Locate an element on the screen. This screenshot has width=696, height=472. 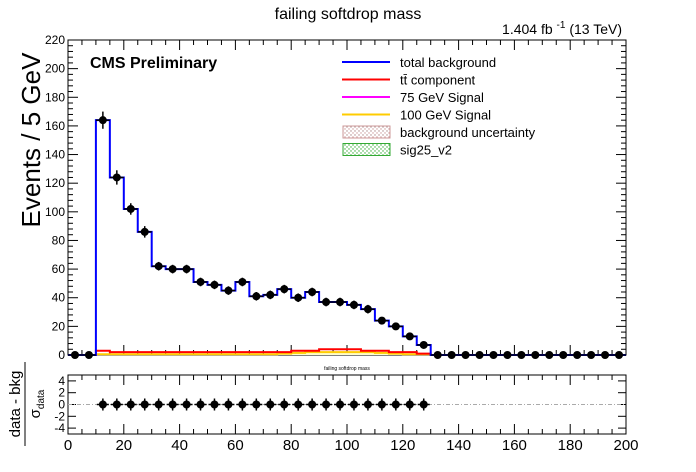
lumi-energy: (13 TeV) is located at coordinates (595, 29).